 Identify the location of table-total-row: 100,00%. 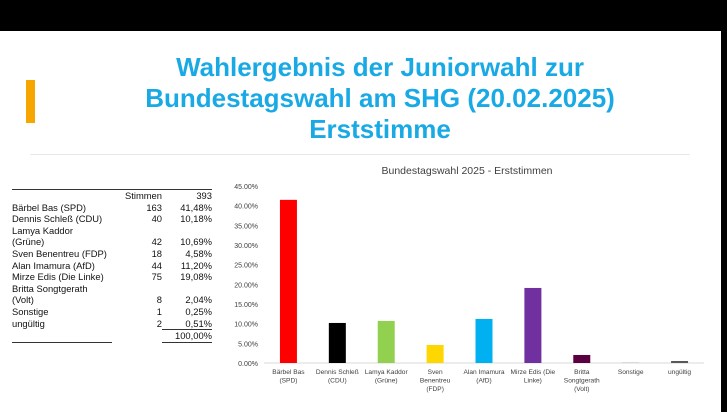
(112, 336).